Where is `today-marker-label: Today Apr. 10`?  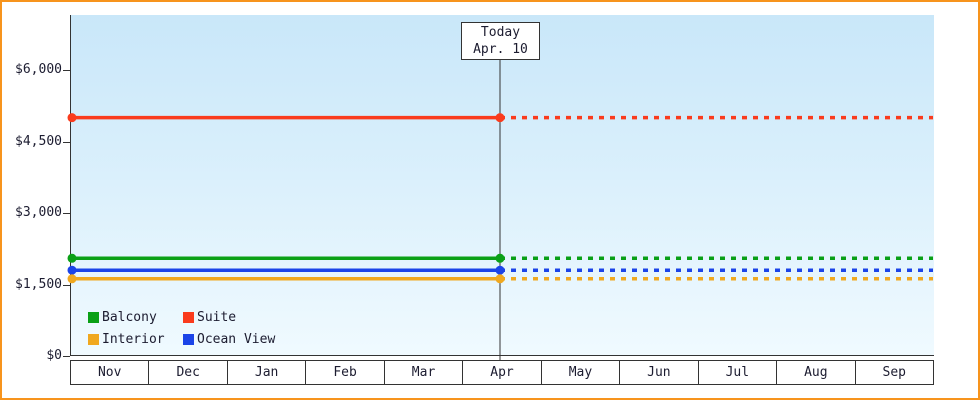
today-marker-label: Today Apr. 10 is located at coordinates (500, 41).